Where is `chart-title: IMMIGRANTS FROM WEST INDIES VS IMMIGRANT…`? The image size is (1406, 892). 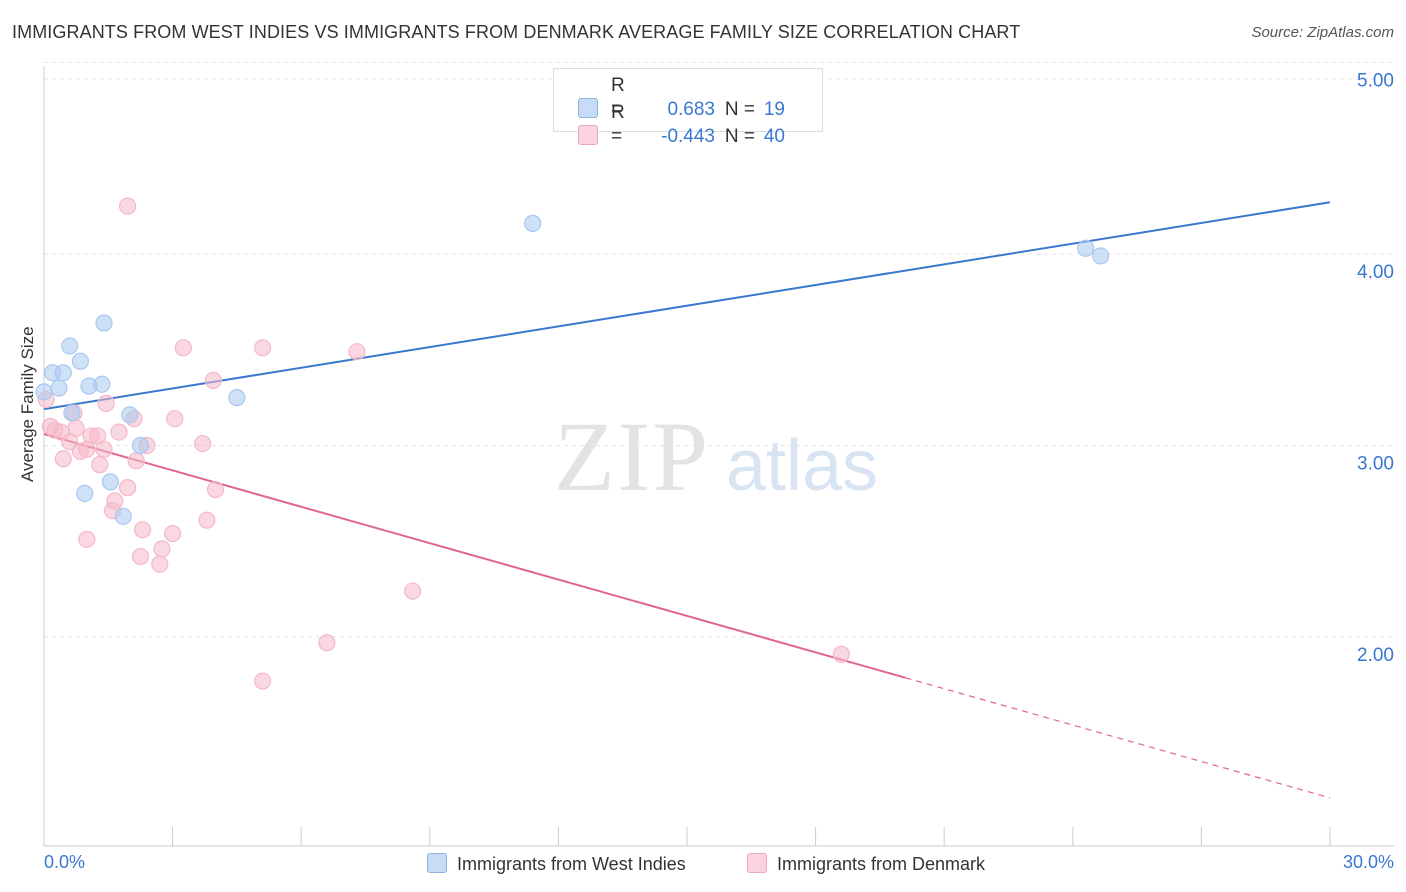
chart-title: IMMIGRANTS FROM WEST INDIES VS IMMIGRANT… is located at coordinates (516, 32).